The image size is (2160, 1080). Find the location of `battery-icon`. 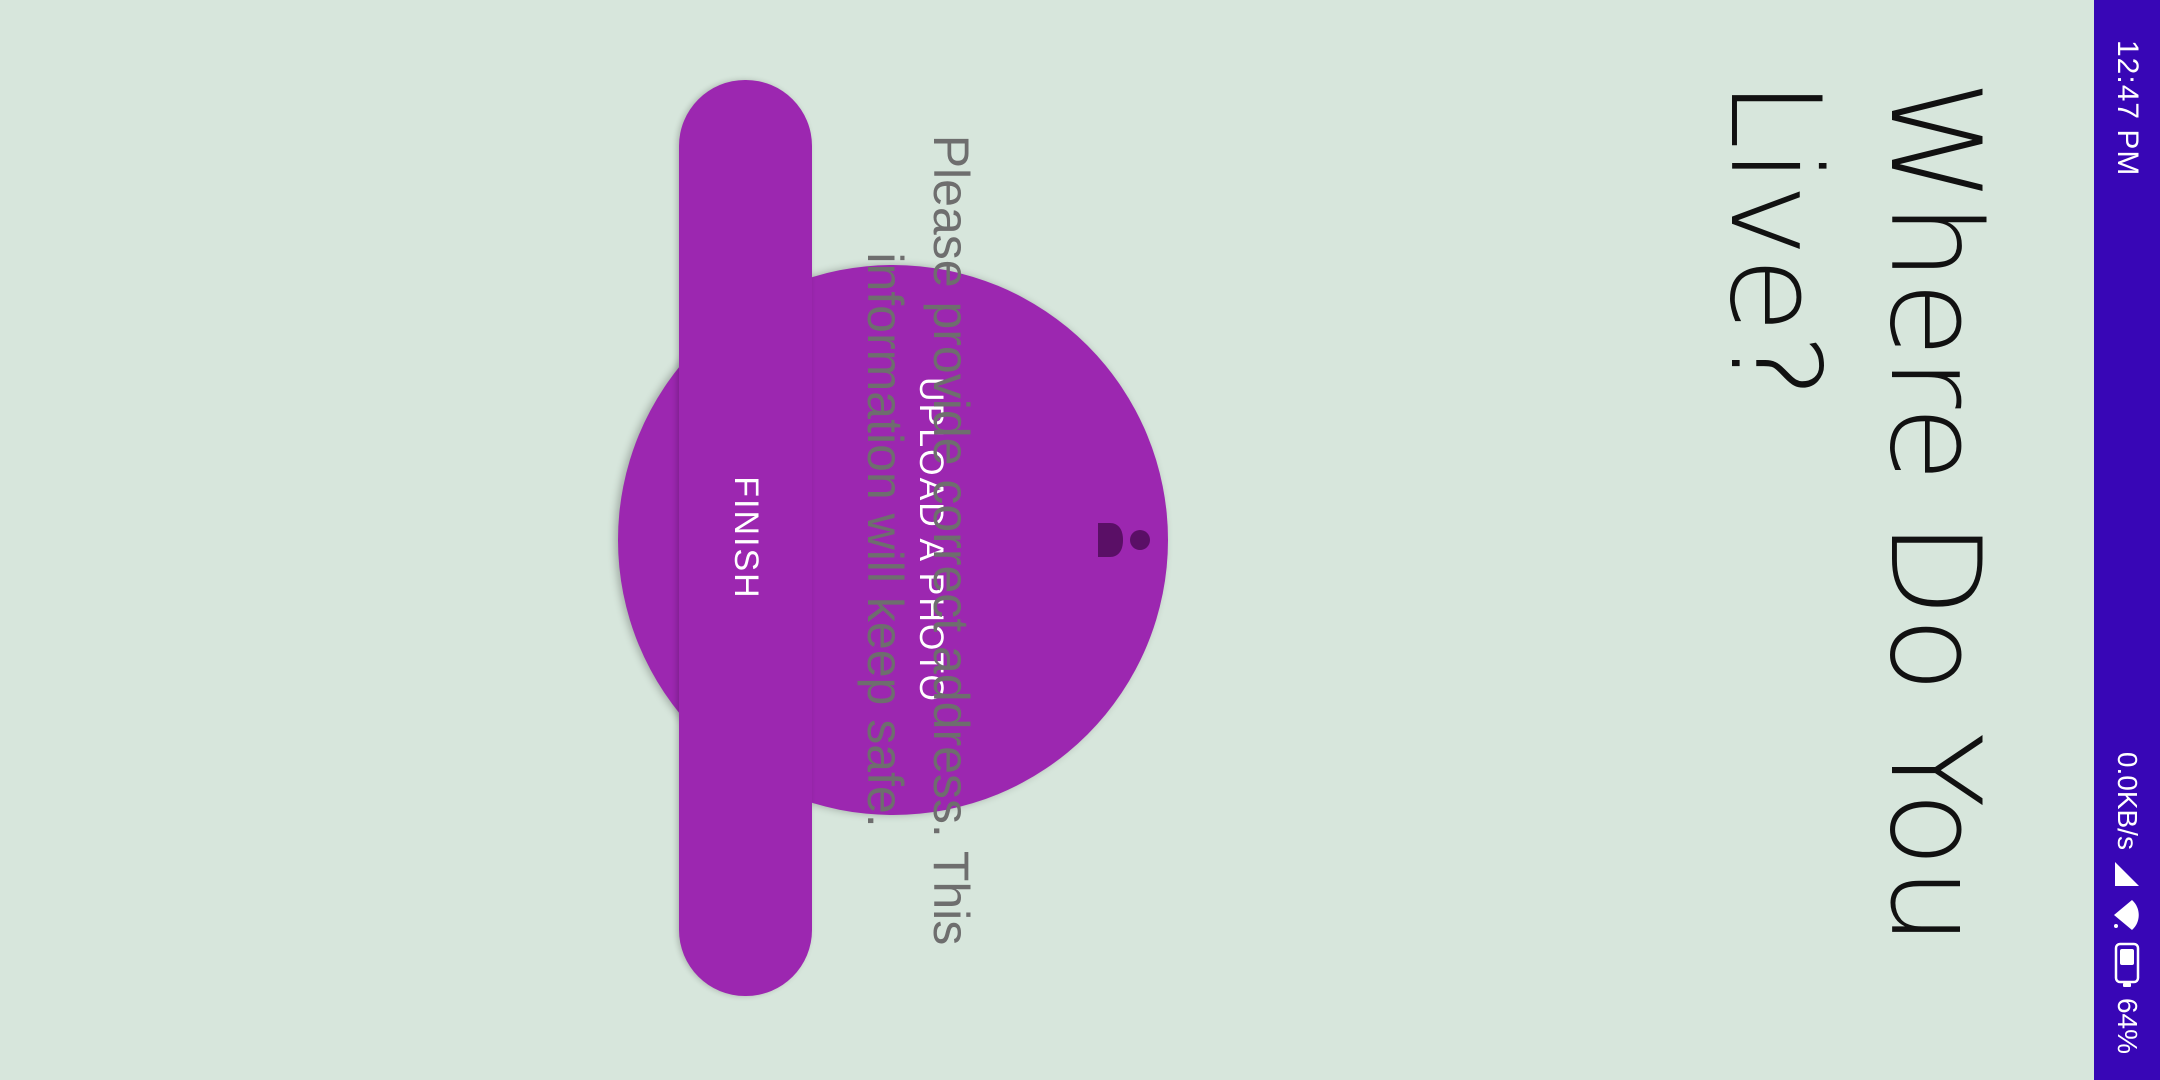

battery-icon is located at coordinates (2127, 965).